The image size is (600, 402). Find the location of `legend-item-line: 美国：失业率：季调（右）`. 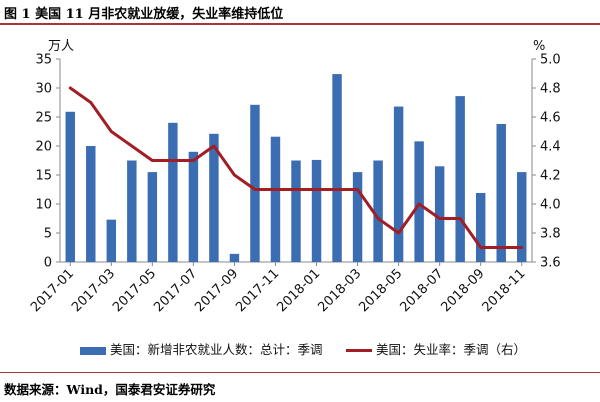

legend-item-line: 美国：失业率：季调（右） is located at coordinates (436, 350).